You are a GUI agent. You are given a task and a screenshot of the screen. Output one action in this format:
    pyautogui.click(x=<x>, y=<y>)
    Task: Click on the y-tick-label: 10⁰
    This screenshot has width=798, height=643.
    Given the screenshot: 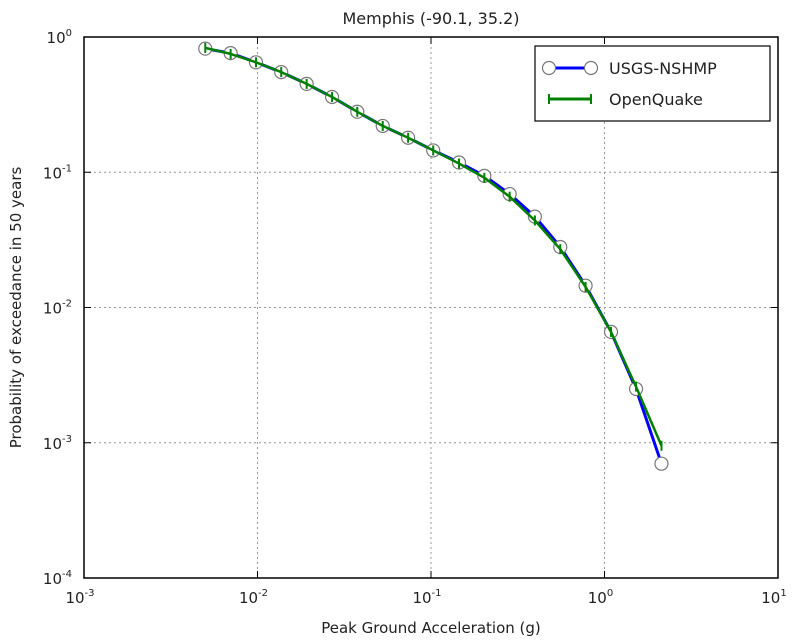 What is the action you would take?
    pyautogui.click(x=59, y=37)
    